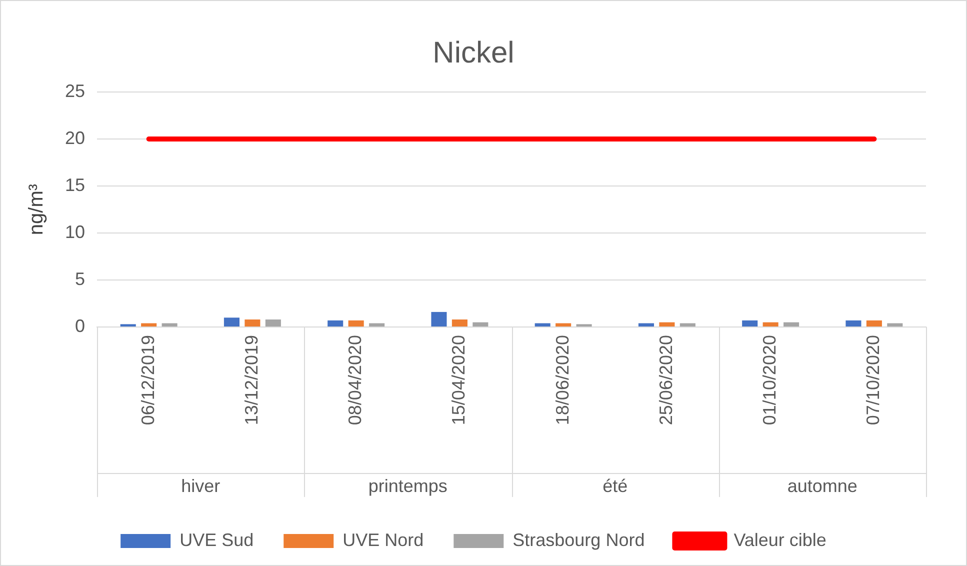 The width and height of the screenshot is (967, 566). I want to click on y-tick-label: 25, so click(75, 90).